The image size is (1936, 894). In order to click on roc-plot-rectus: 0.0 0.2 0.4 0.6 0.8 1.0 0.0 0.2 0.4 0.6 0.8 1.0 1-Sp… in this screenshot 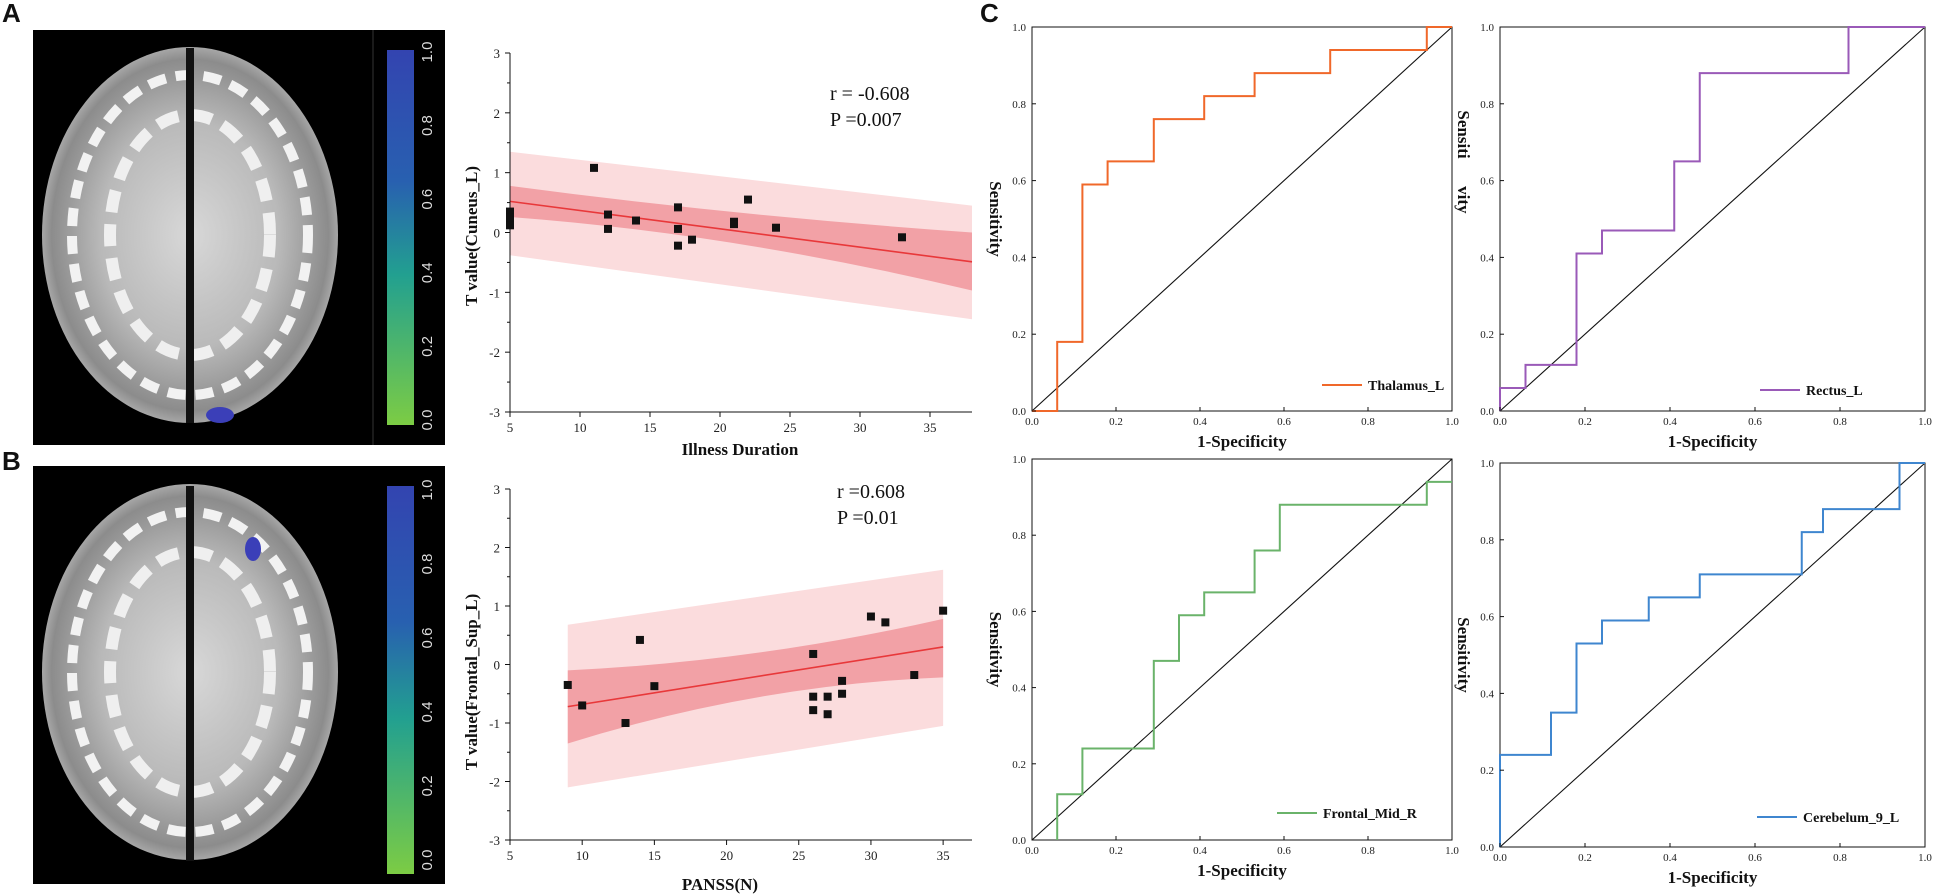, I will do `click(1693, 236)`.